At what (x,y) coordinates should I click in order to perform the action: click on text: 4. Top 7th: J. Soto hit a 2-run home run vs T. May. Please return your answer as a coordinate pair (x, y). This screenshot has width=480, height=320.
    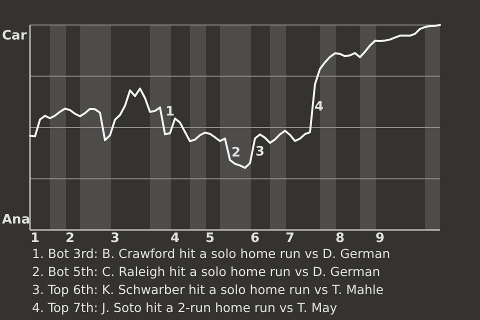
    Looking at the image, I should click on (185, 307).